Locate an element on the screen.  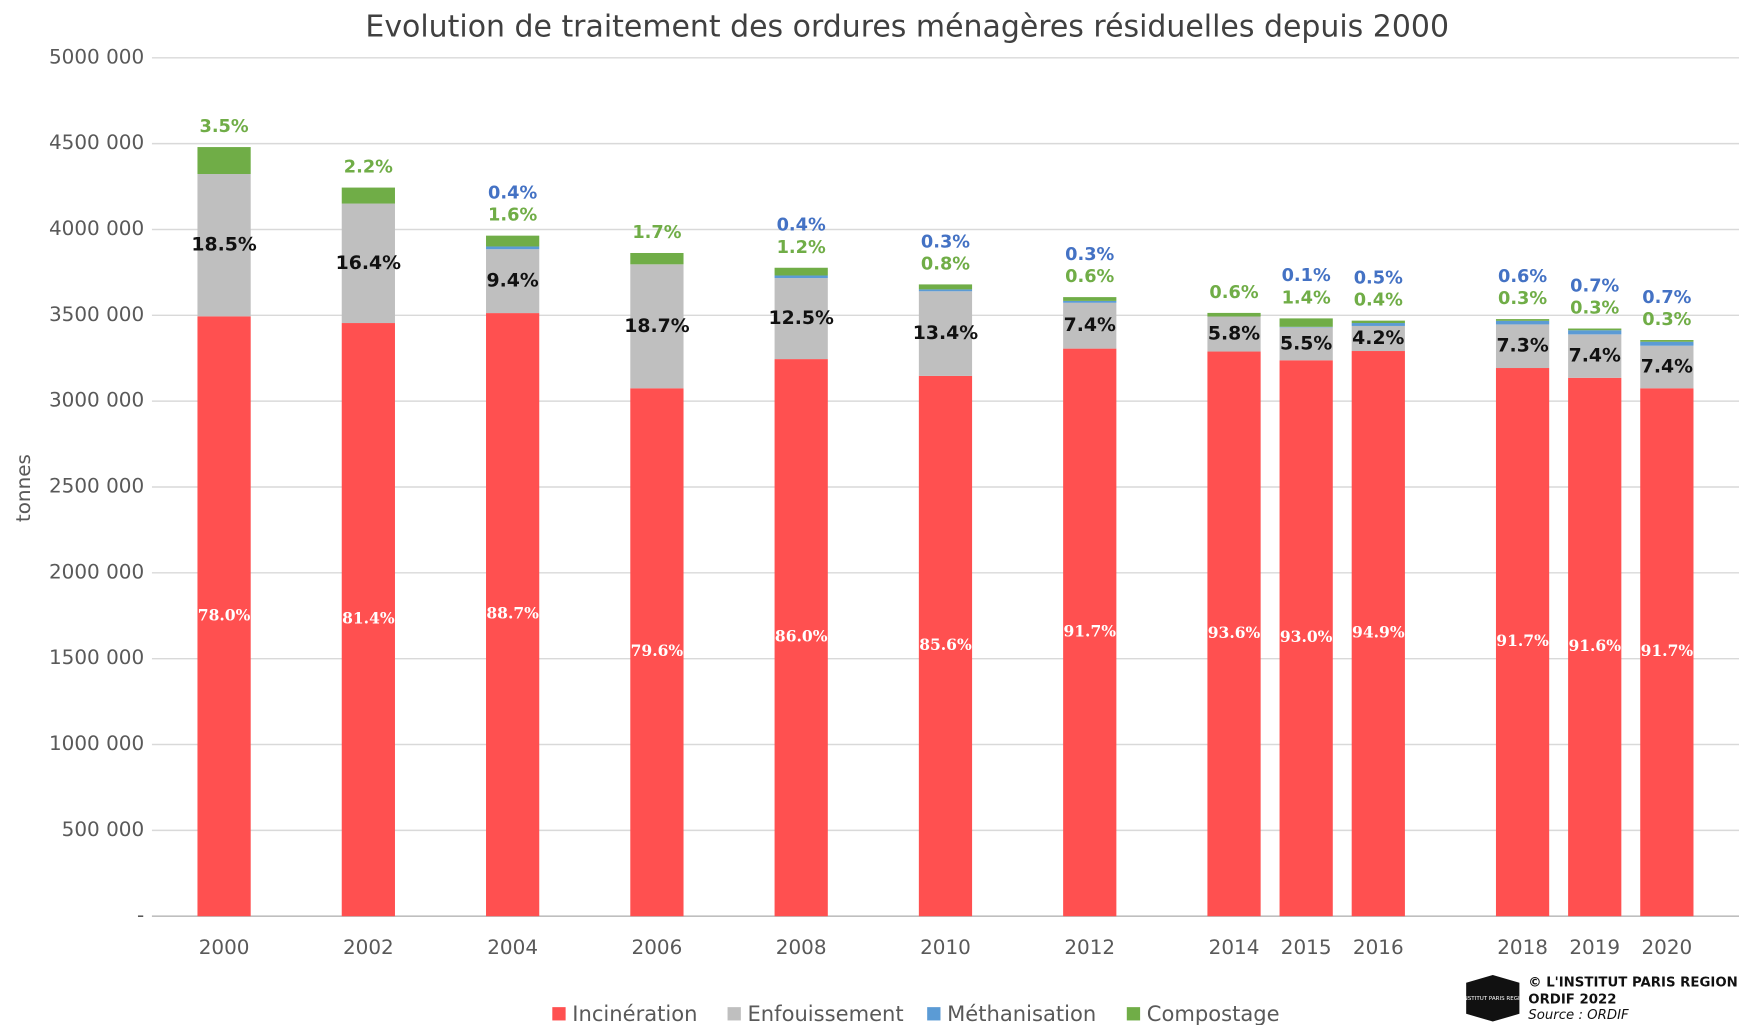
data-label: 81.4% is located at coordinates (368, 618).